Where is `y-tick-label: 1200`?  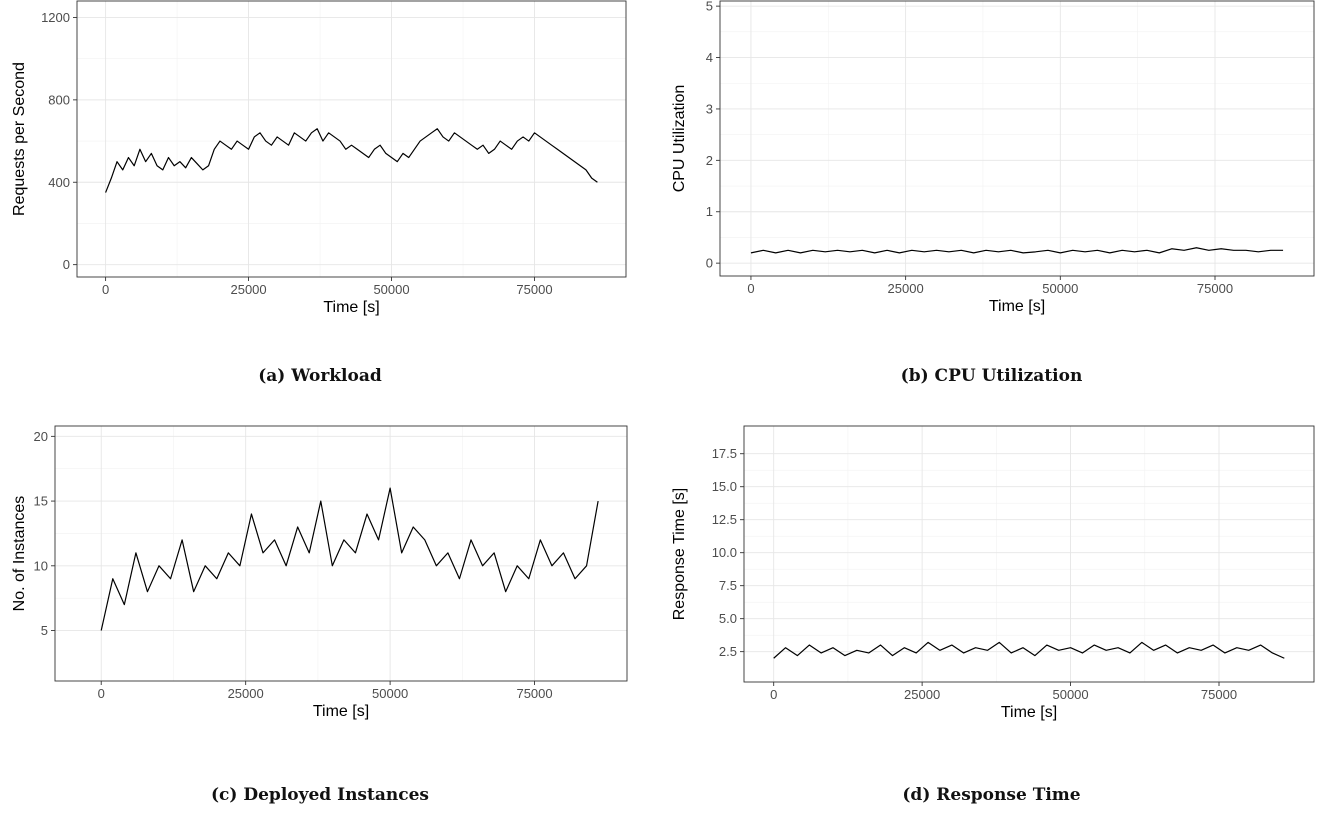 y-tick-label: 1200 is located at coordinates (55, 17).